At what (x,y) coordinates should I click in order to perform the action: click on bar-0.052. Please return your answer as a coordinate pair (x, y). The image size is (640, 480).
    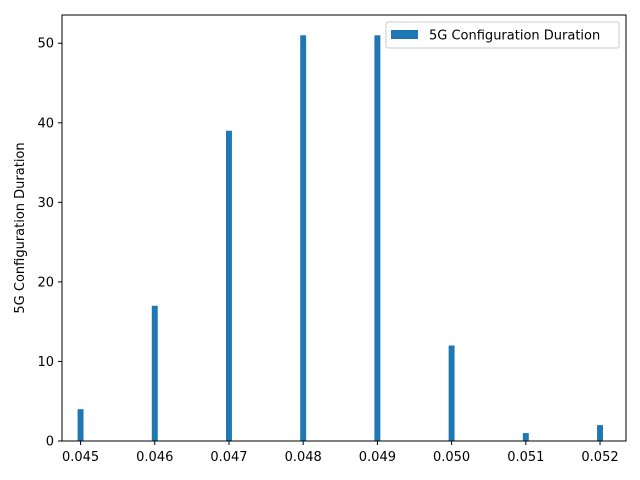
    Looking at the image, I should click on (600, 433).